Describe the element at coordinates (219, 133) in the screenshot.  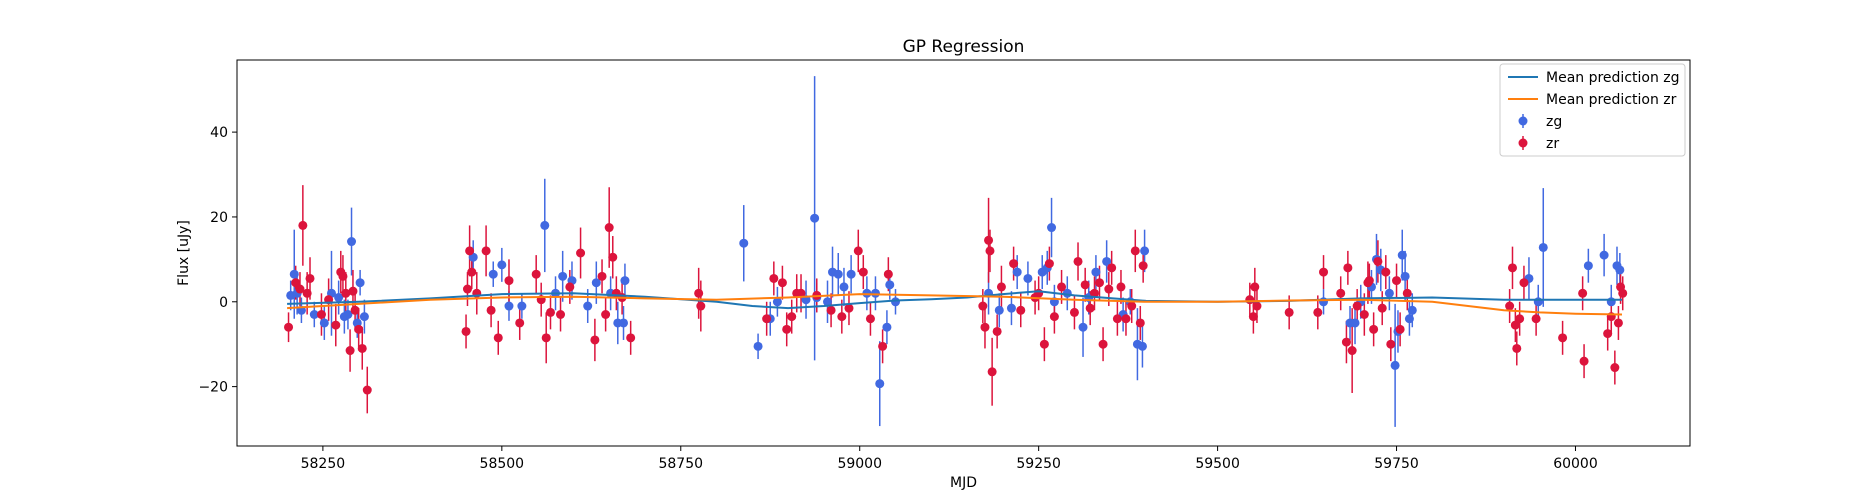
I see `y-tick-label: 40` at that location.